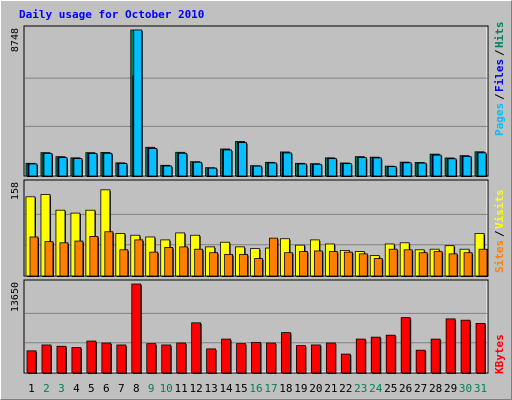 This screenshot has height=400, width=512. What do you see at coordinates (240, 388) in the screenshot?
I see `x-tick-label: 15` at bounding box center [240, 388].